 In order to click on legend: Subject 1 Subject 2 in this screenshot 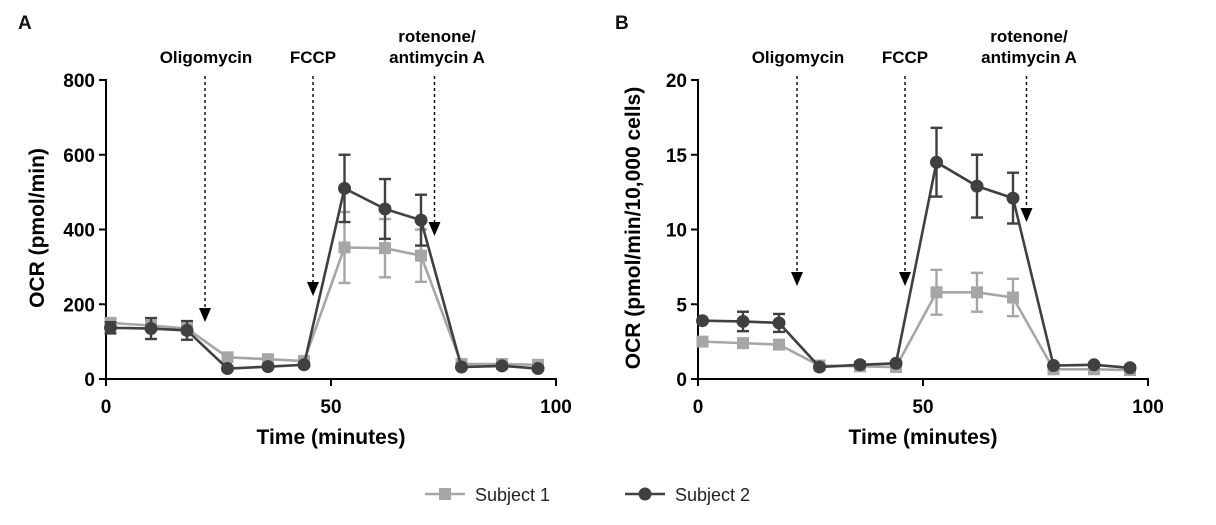, I will do `click(587, 495)`.